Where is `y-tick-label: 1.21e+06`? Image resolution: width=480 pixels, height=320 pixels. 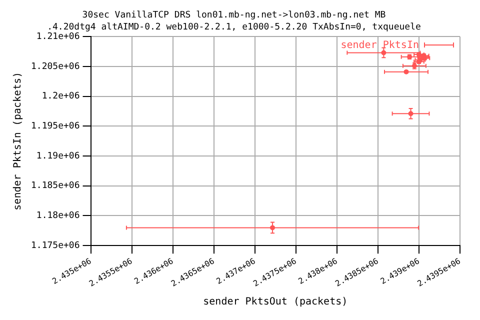
y-tick-label: 1.21e+06 is located at coordinates (58, 37).